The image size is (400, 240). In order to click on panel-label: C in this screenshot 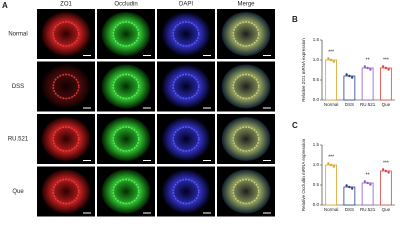, I will do `click(295, 125)`.